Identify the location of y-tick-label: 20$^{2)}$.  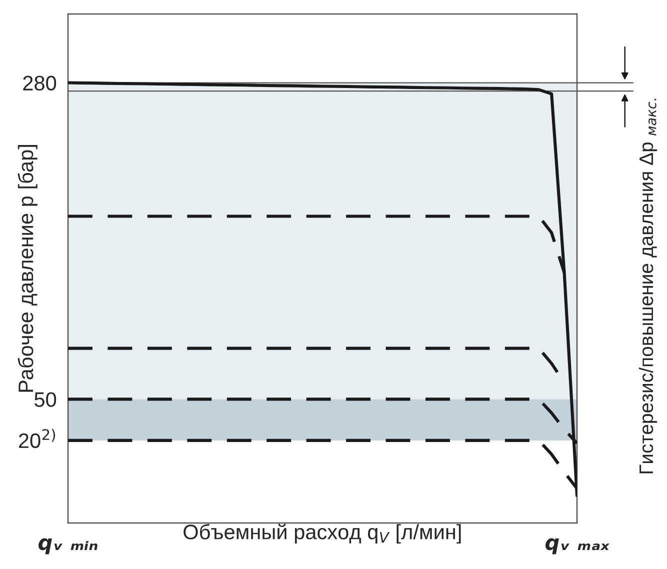
(37, 438).